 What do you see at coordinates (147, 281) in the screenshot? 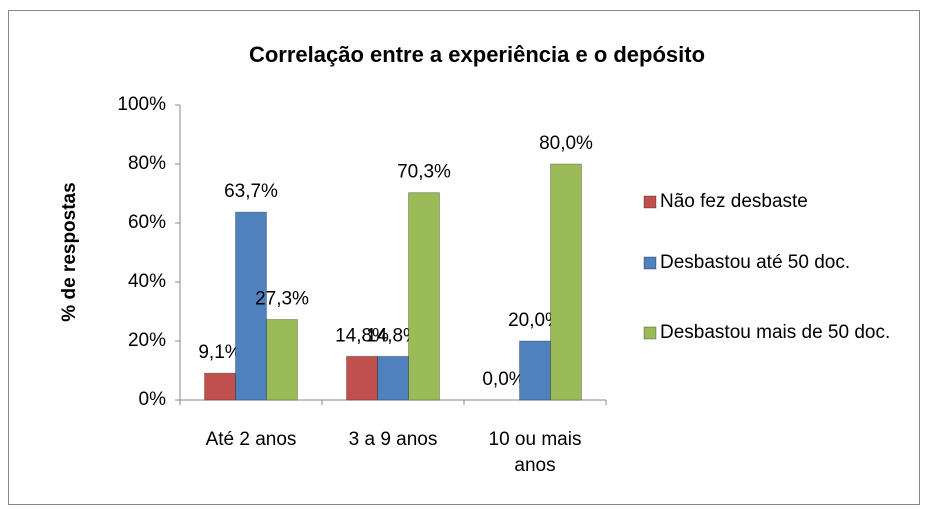
I see `y-tick-label: 40%` at bounding box center [147, 281].